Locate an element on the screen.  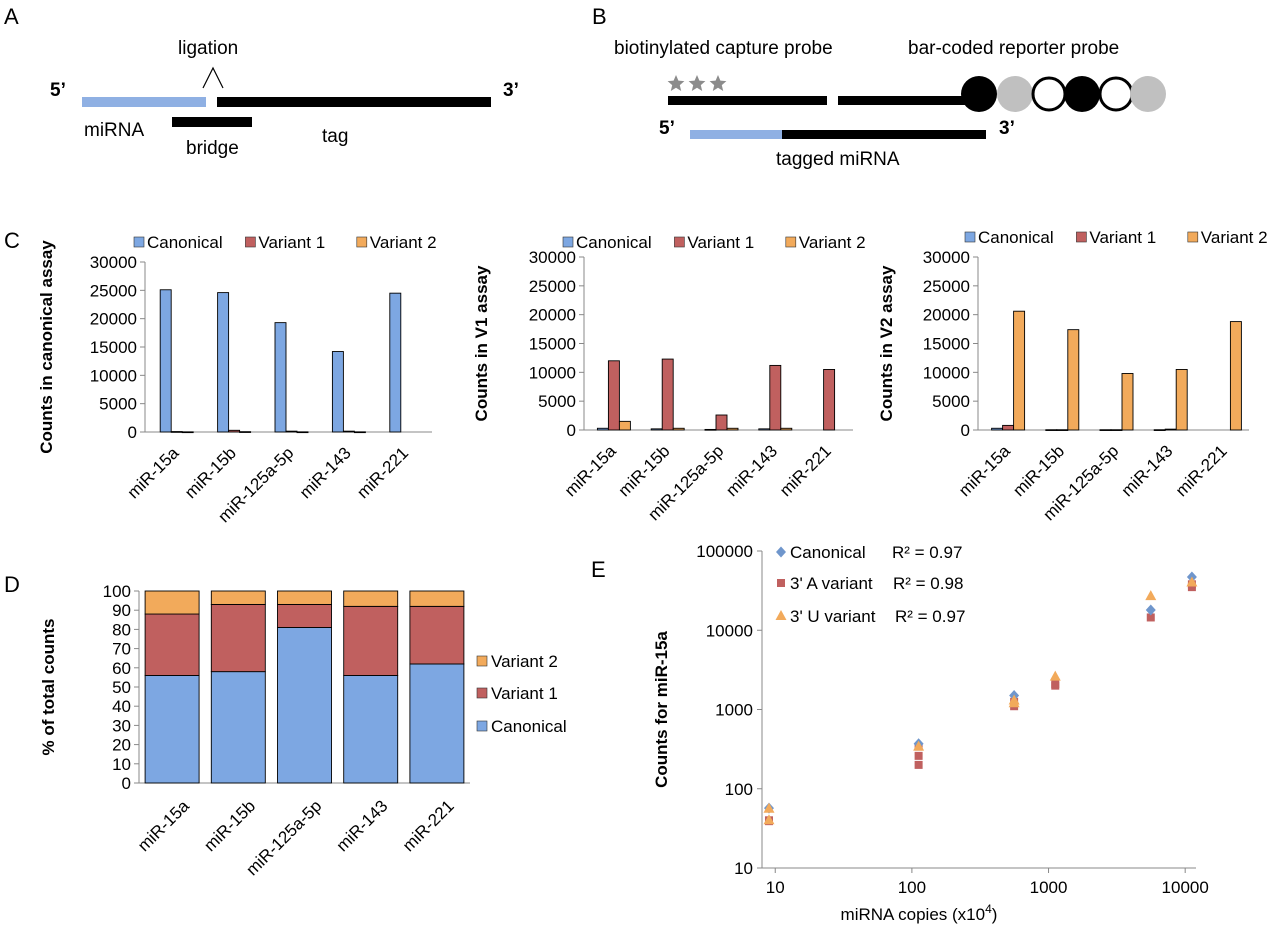
x-axis-label: miRNA copies (x104) is located at coordinates (919, 913).